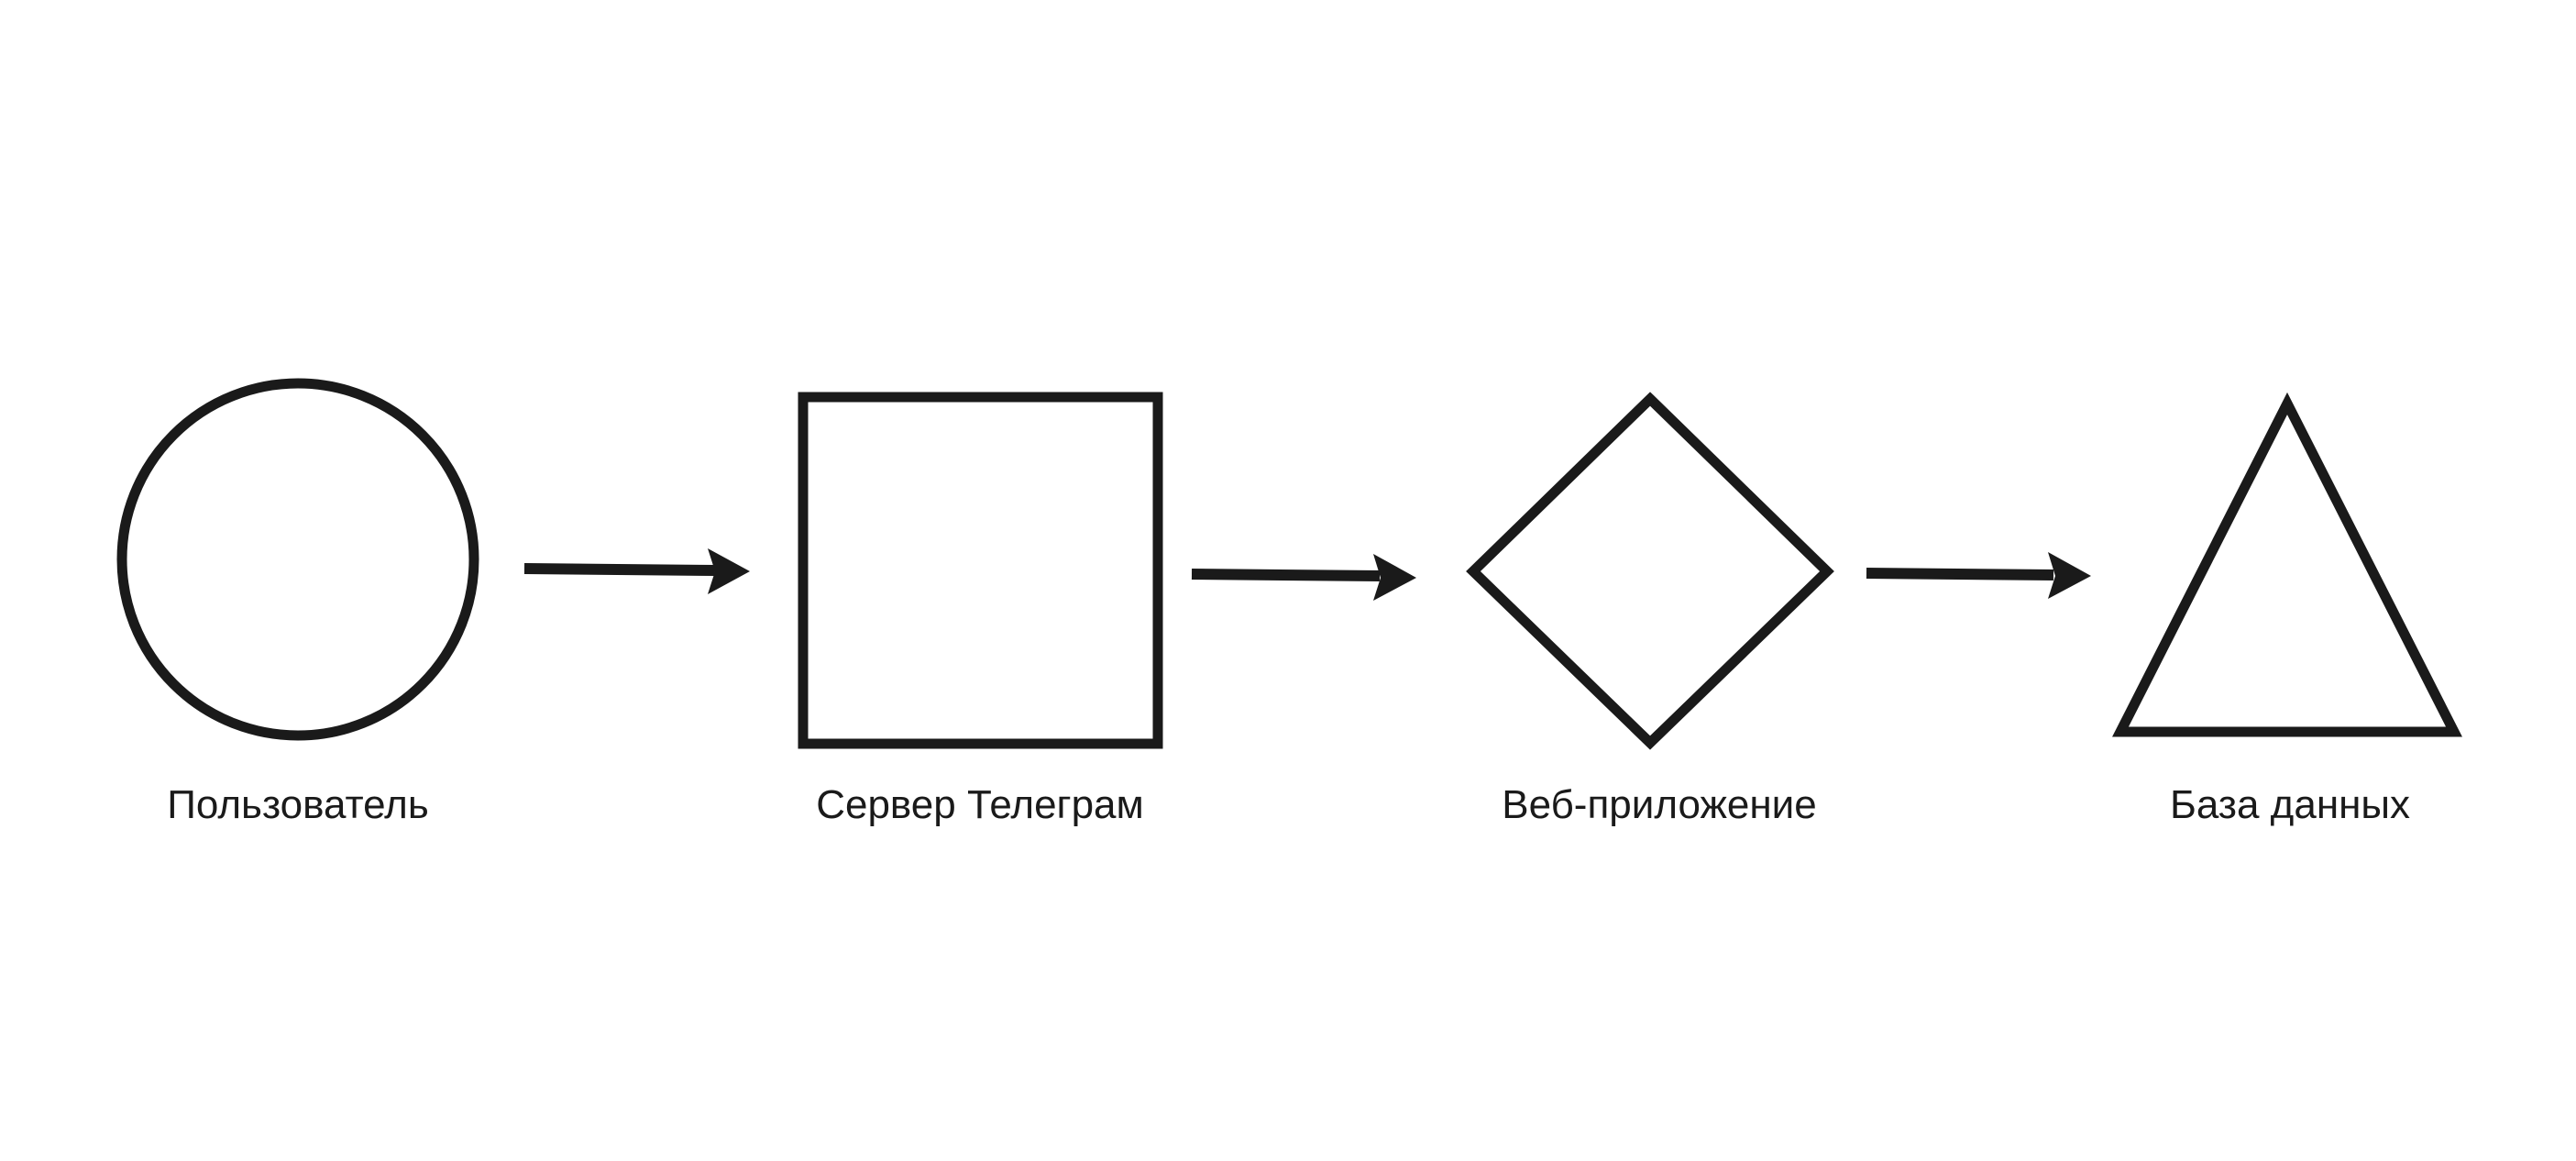  I want to click on arrow-user-to-telegram-server, so click(636, 571).